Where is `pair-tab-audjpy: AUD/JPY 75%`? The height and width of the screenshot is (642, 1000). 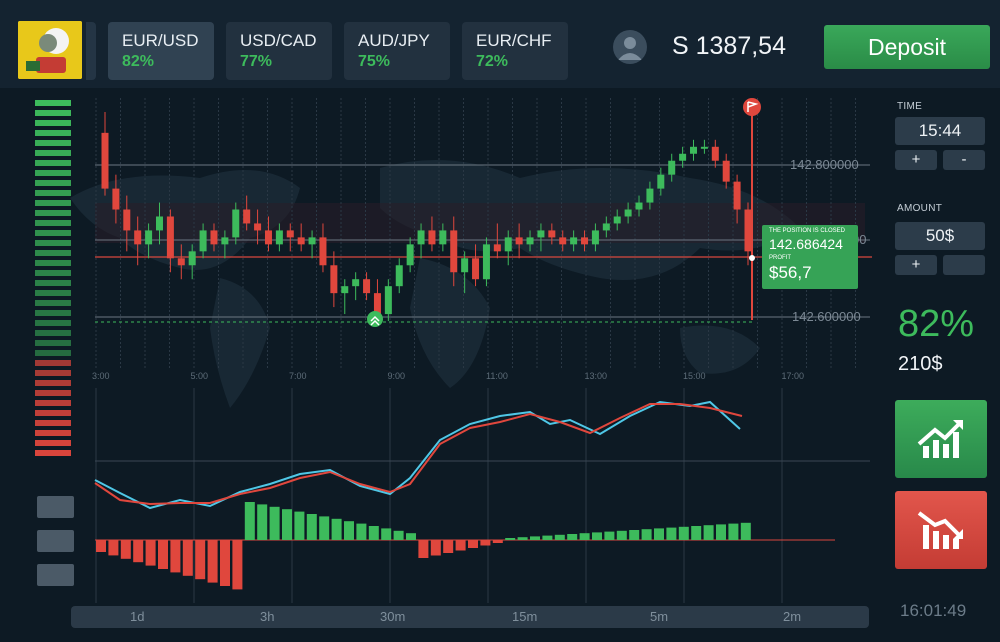 pair-tab-audjpy: AUD/JPY 75% is located at coordinates (397, 51).